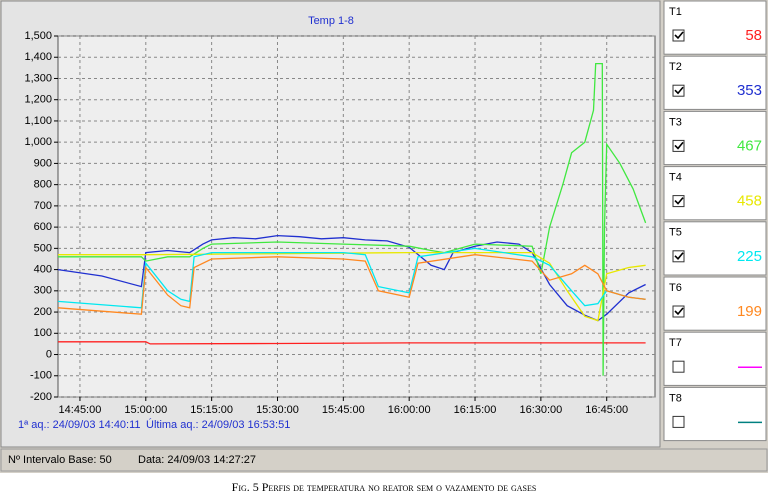  What do you see at coordinates (38, 36) in the screenshot?
I see `y-tick-label: 1,500` at bounding box center [38, 36].